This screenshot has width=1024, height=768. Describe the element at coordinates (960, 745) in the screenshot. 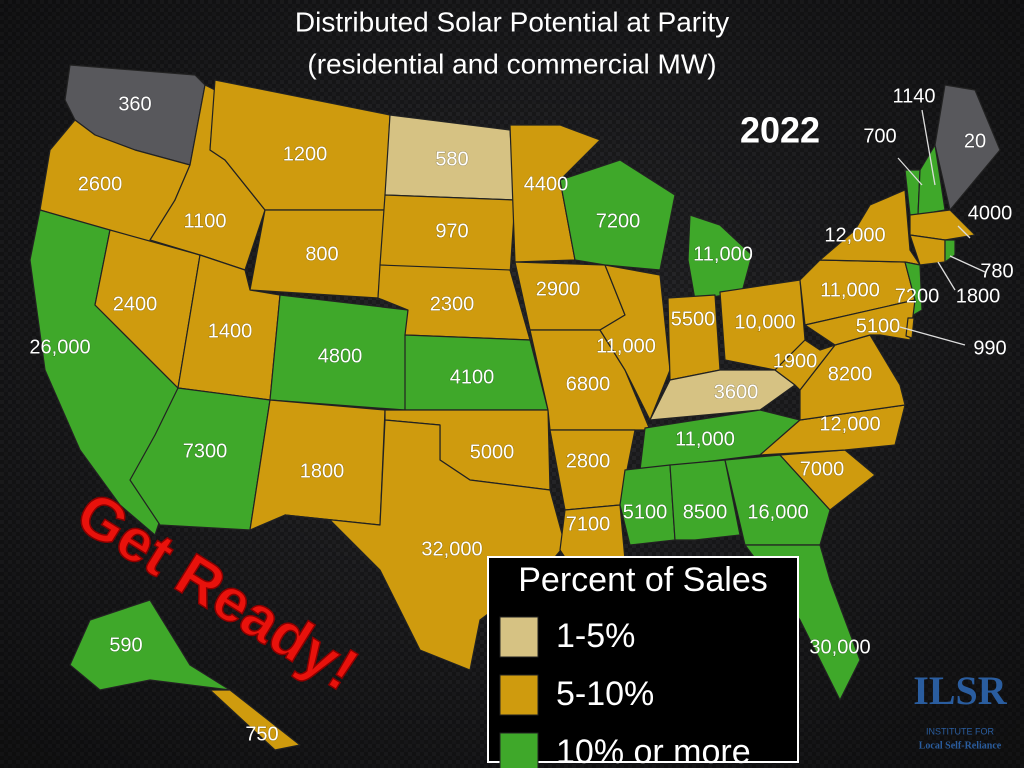

I see `logo-subtitle: Local Self-Reliance` at that location.